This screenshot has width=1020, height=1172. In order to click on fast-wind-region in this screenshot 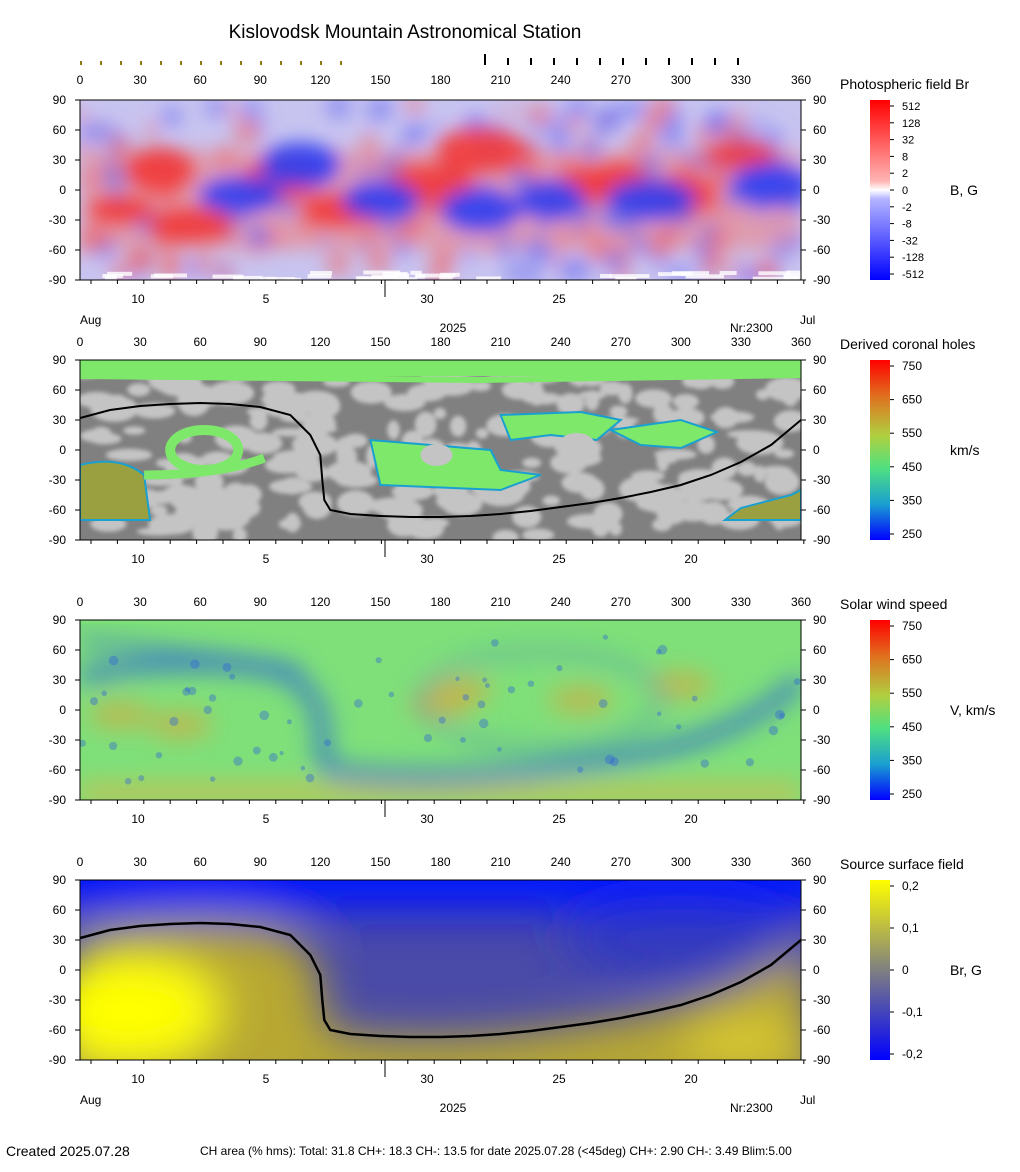, I will do `click(580, 700)`.